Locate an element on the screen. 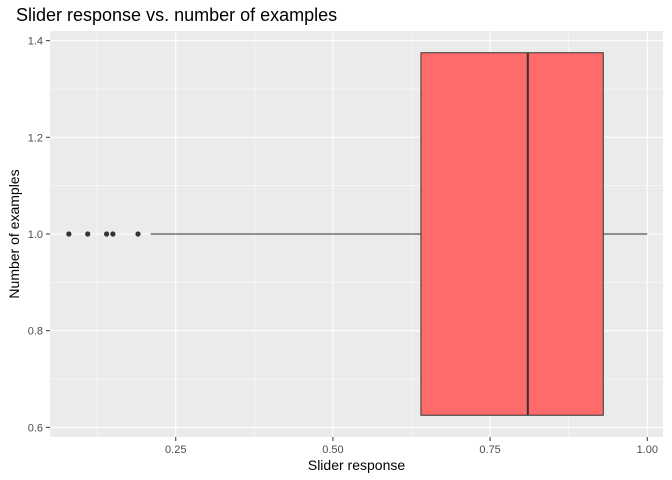 The image size is (672, 480). x-axis-title: Slider response is located at coordinates (356, 465).